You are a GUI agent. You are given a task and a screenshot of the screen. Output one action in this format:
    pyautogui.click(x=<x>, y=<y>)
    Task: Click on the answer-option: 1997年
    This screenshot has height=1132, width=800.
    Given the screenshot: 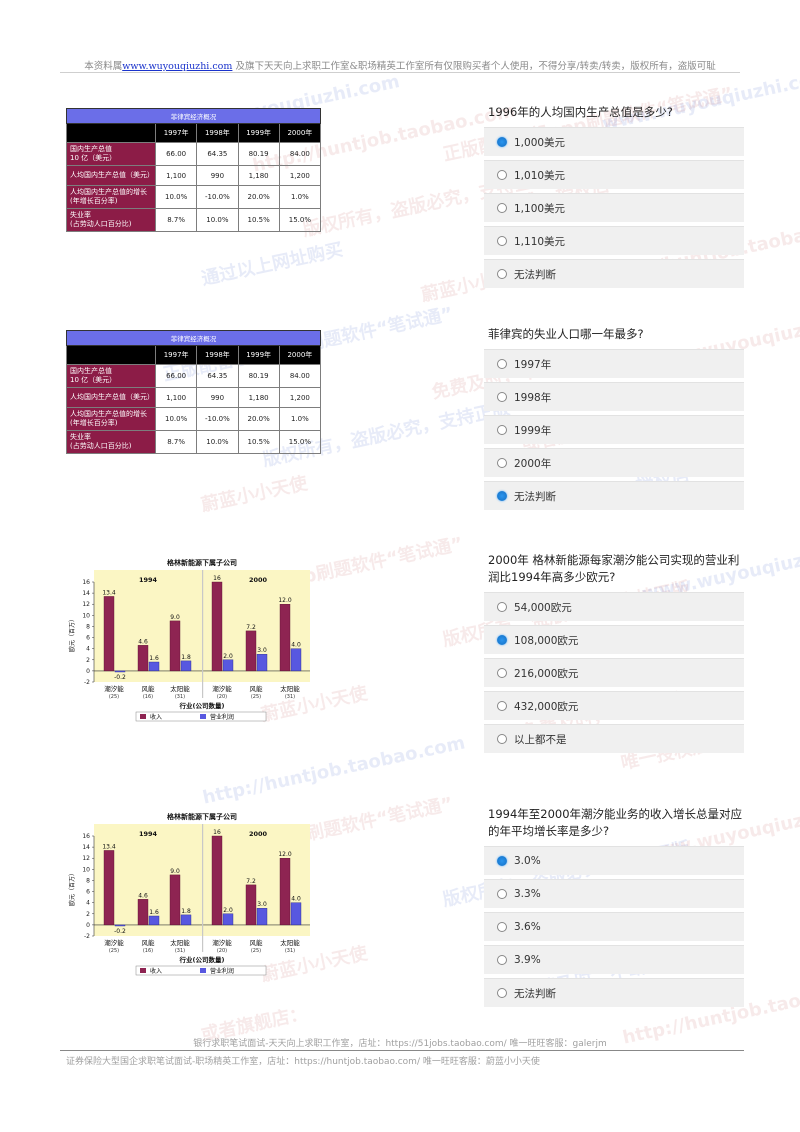 What is the action you would take?
    pyautogui.click(x=614, y=363)
    